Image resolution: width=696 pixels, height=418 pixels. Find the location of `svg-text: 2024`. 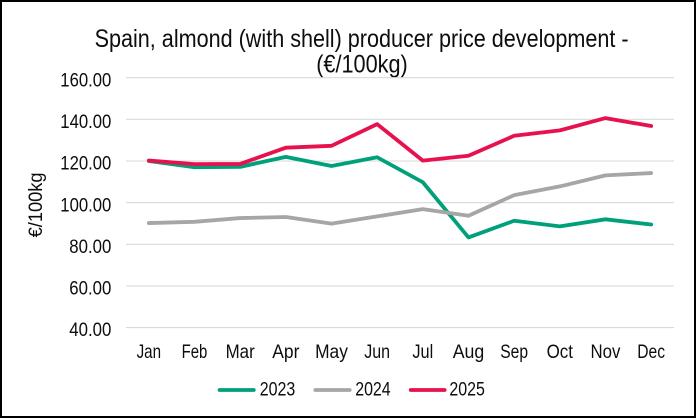

svg-text: 2024 is located at coordinates (373, 390).